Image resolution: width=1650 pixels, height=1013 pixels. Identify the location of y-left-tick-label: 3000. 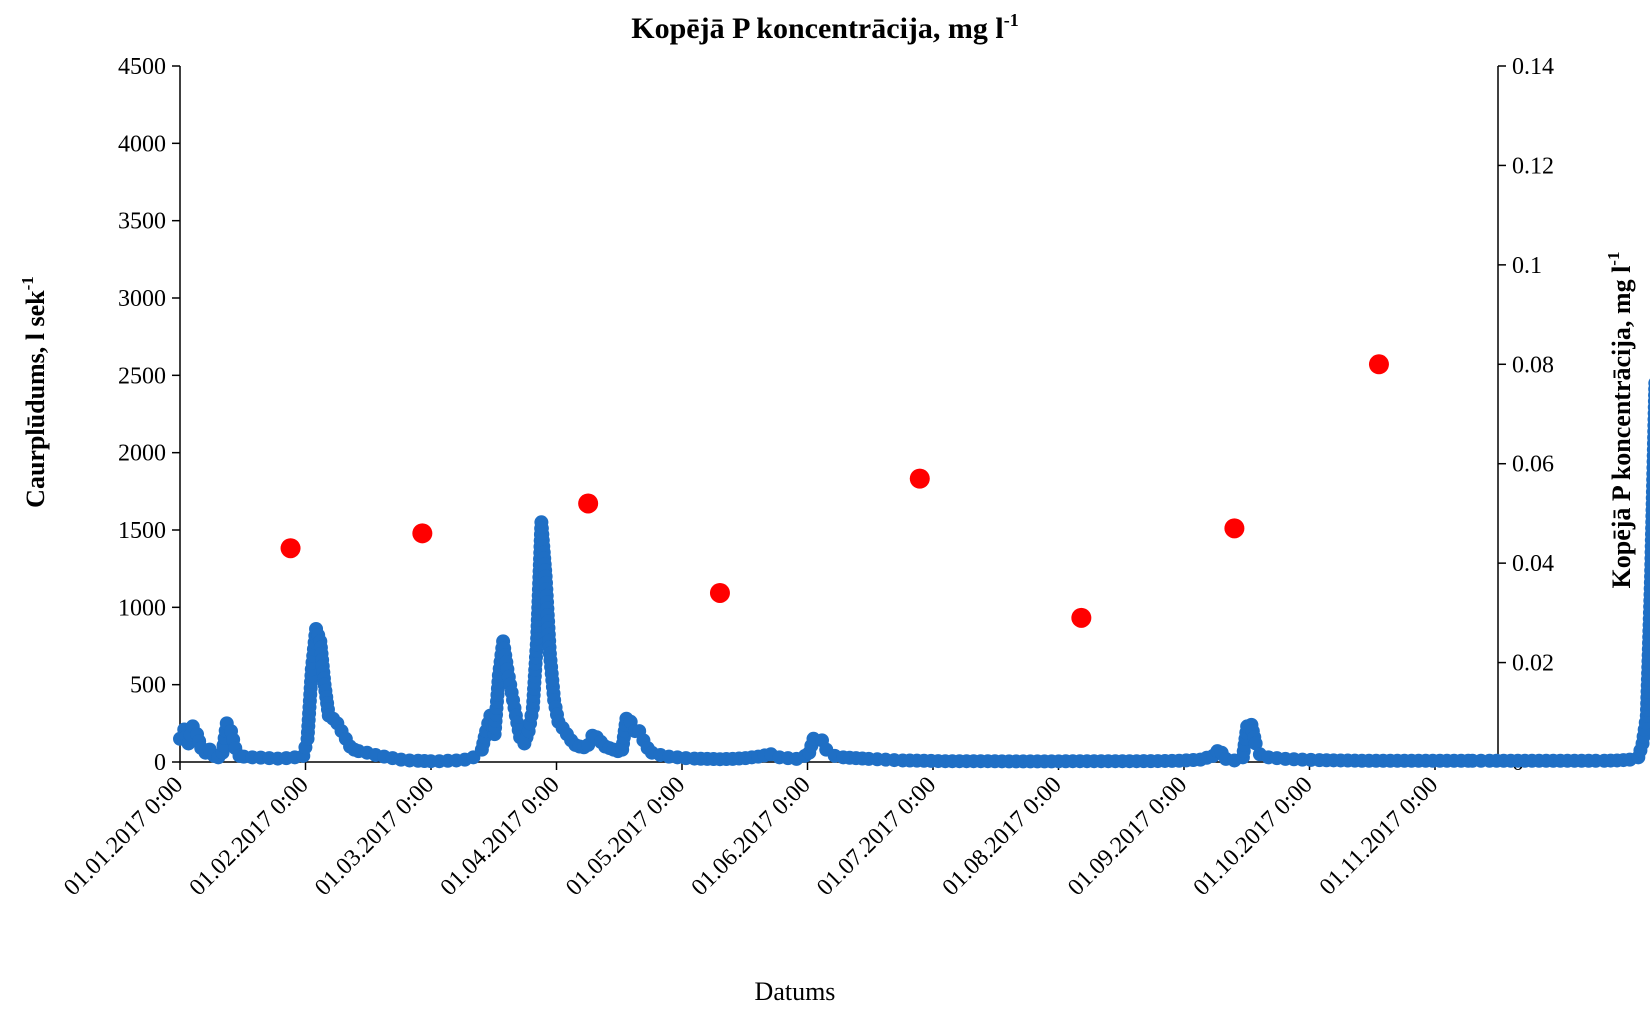
(142, 299).